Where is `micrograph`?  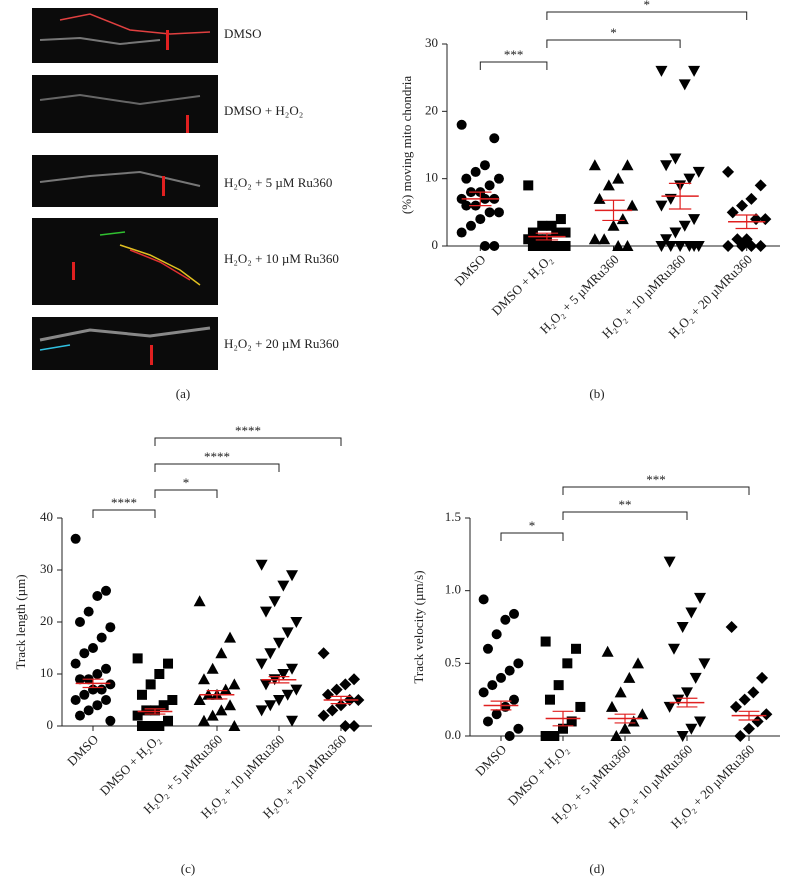 micrograph is located at coordinates (125, 104).